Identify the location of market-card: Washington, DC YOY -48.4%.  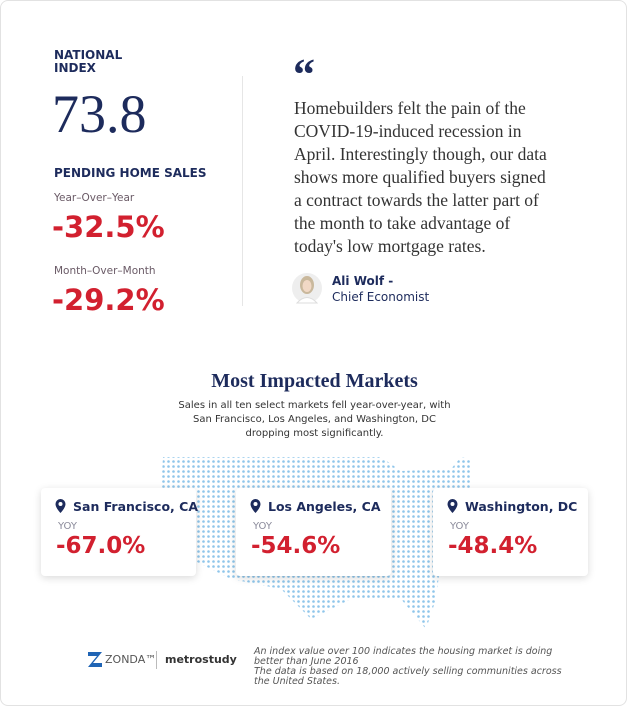
(510, 532).